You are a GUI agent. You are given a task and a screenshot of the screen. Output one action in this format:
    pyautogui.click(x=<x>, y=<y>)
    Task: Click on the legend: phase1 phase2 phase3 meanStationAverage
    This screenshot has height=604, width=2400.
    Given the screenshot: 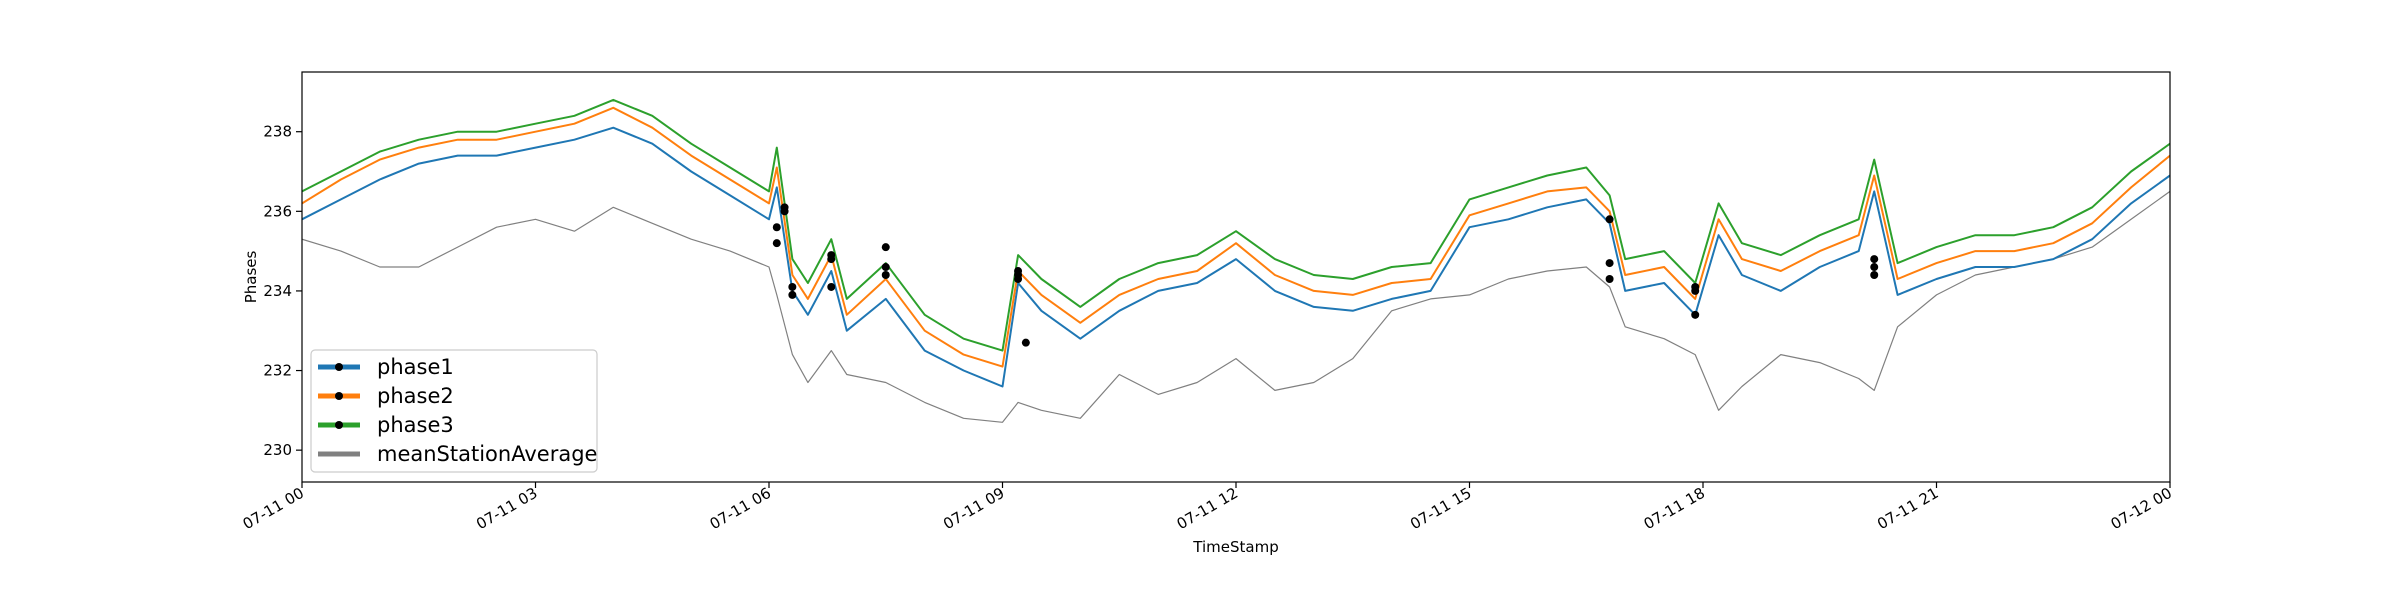 What is the action you would take?
    pyautogui.click(x=454, y=411)
    